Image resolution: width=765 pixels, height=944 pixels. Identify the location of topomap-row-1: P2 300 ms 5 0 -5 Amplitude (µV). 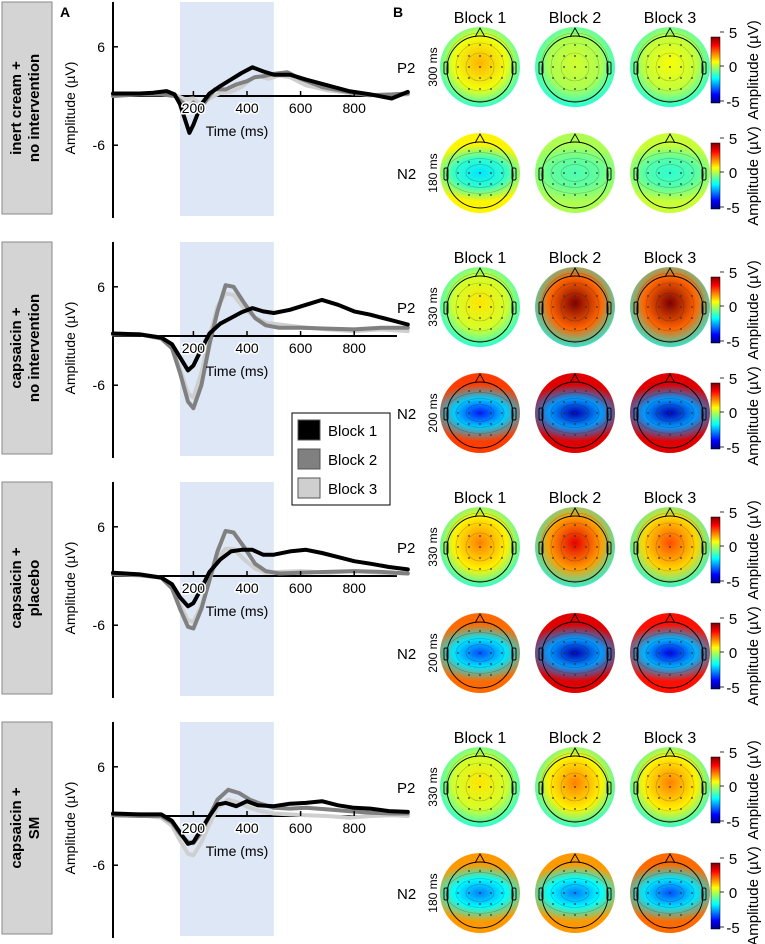
(579, 70).